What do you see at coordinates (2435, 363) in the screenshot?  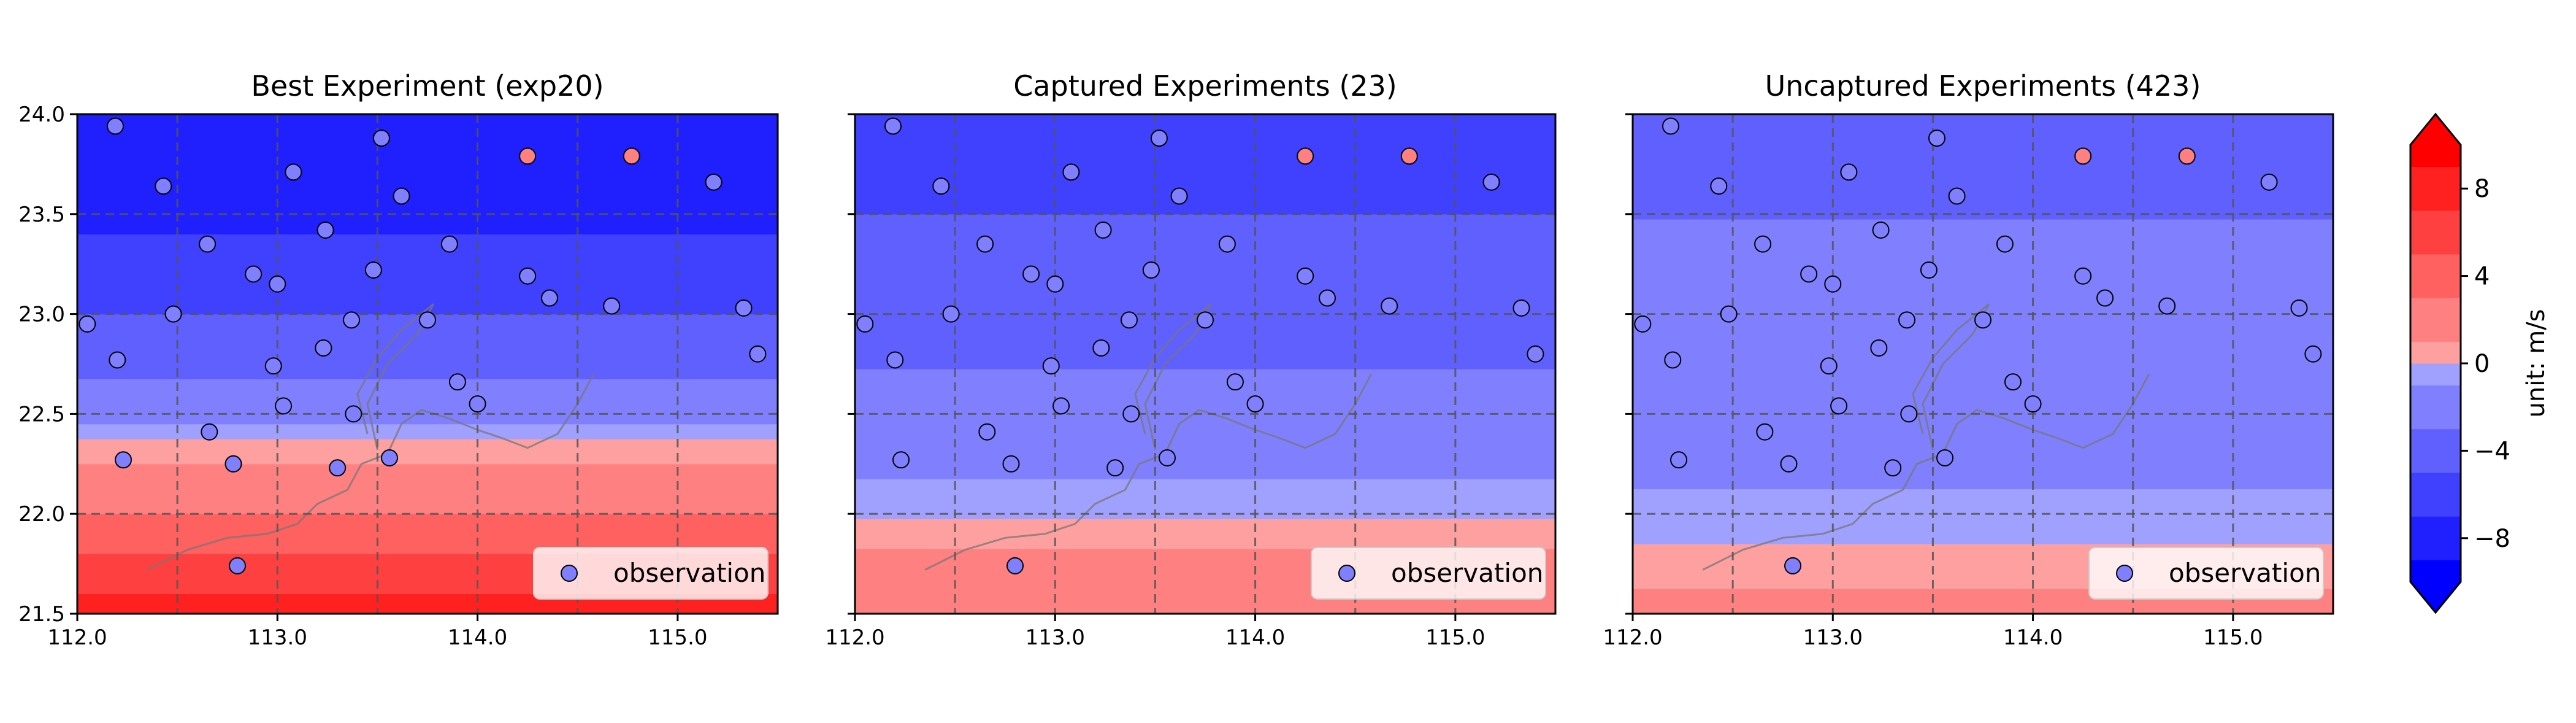 I see `colorbar-frame` at bounding box center [2435, 363].